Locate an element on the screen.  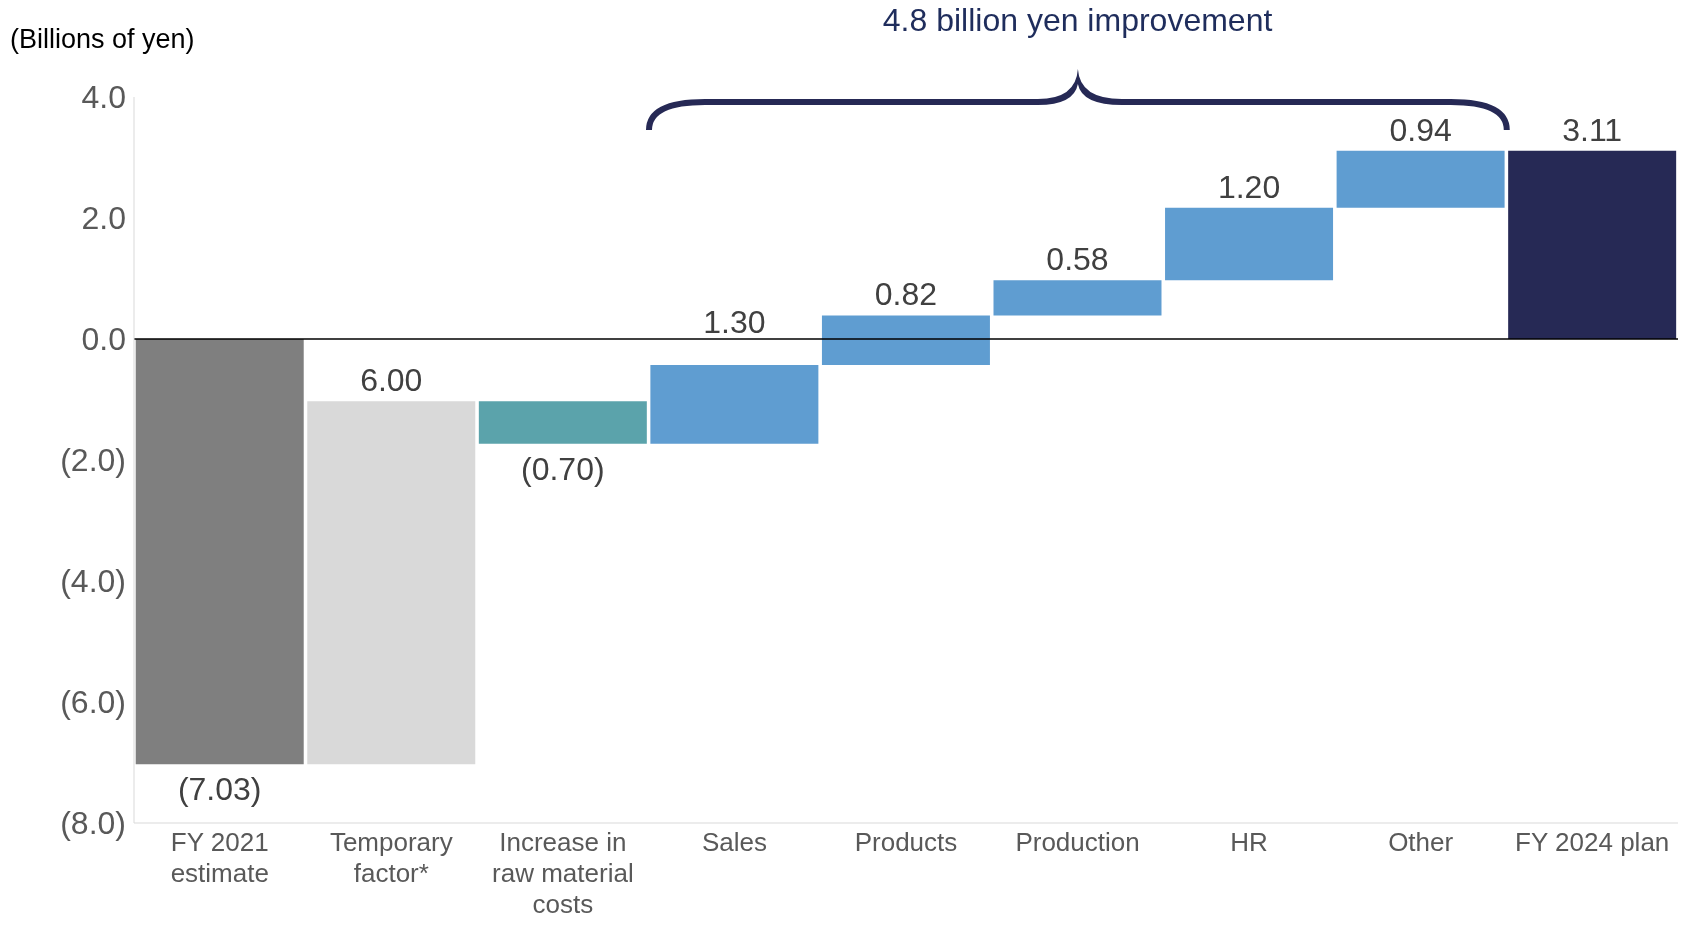
y-tick-label: (8.0) is located at coordinates (93, 823).